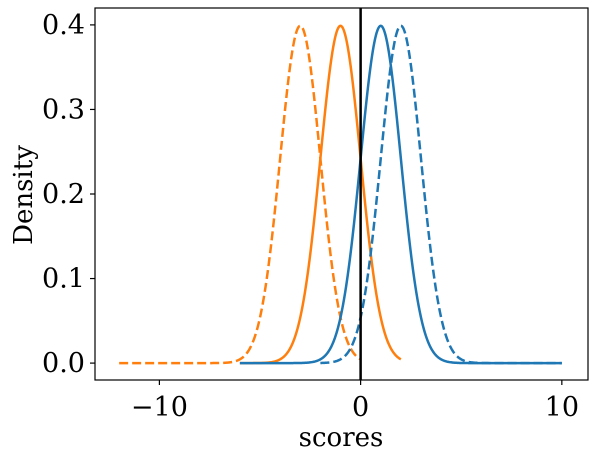 This screenshot has height=463, width=600. Describe the element at coordinates (63, 279) in the screenshot. I see `y-tick-label: 0.1` at that location.